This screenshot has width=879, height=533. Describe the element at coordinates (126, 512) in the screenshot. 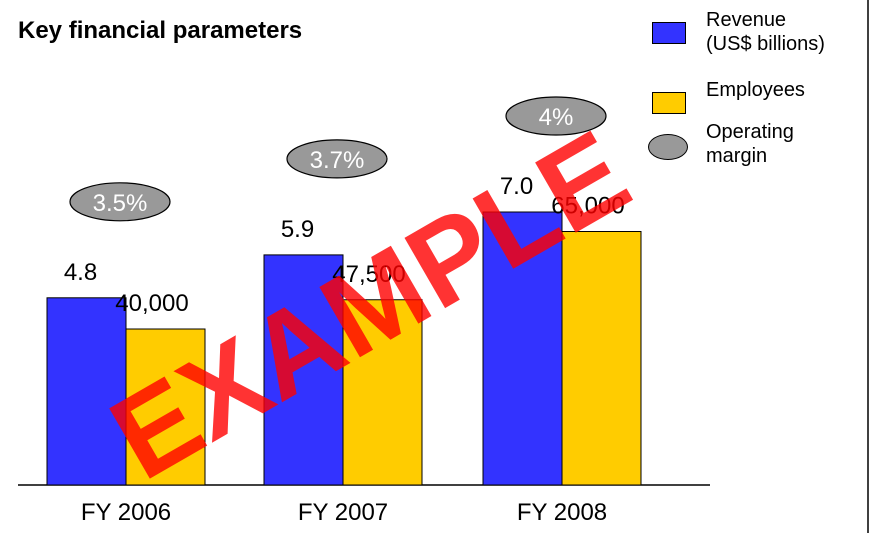

I see `x-tick-label: FY 2006` at that location.